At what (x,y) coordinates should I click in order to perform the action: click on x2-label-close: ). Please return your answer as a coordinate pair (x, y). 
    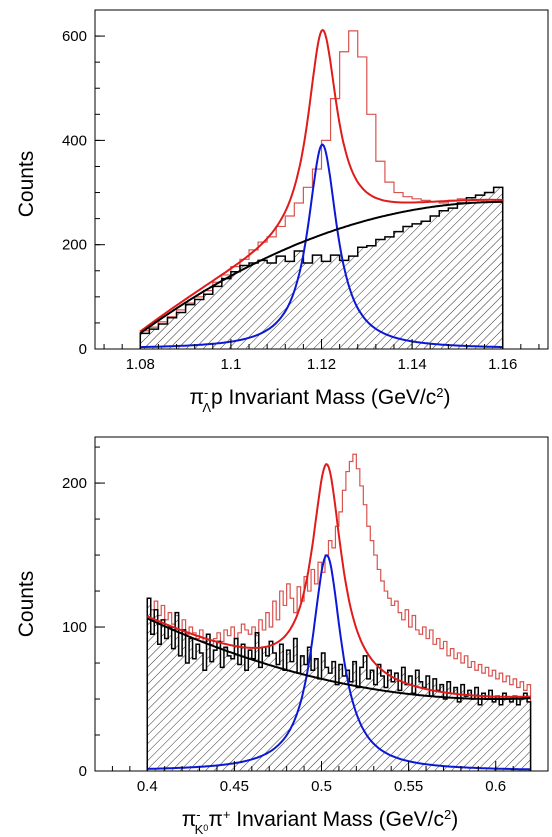
    Looking at the image, I should click on (454, 819).